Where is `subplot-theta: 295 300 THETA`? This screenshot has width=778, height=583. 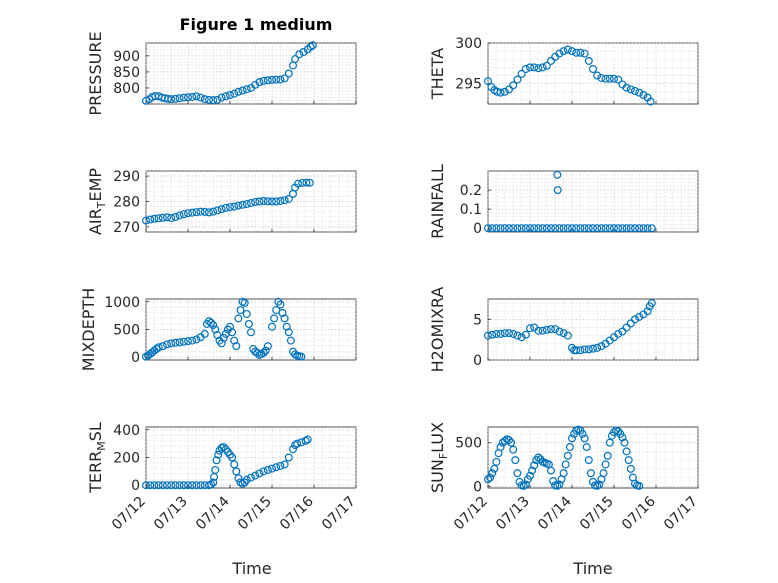 subplot-theta: 295 300 THETA is located at coordinates (563, 71).